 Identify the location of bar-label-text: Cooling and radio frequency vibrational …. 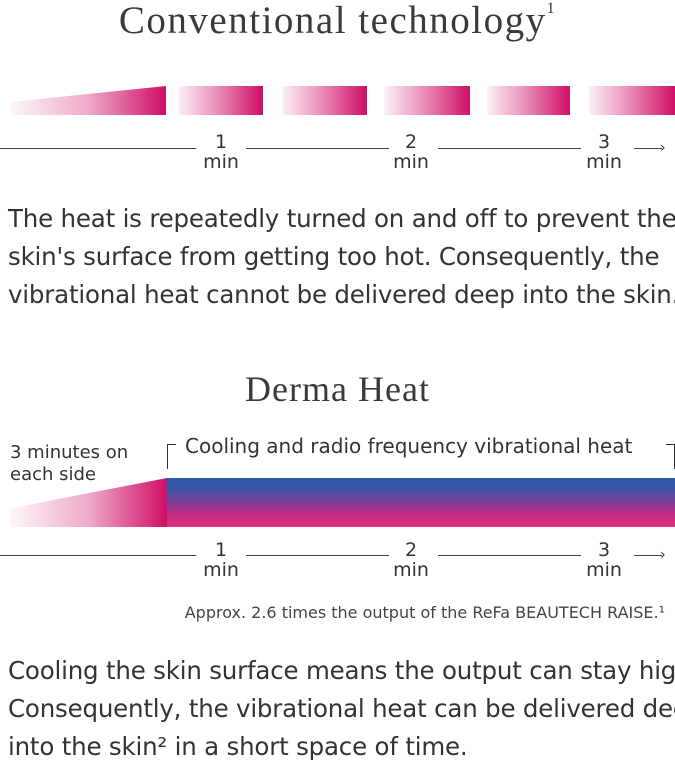
(409, 446).